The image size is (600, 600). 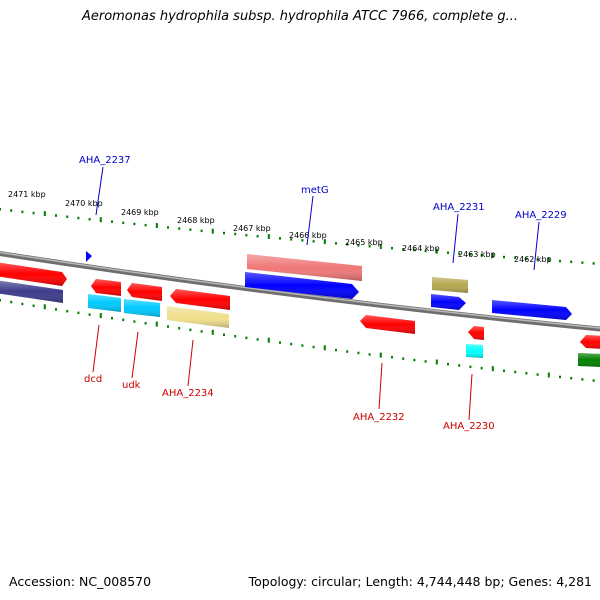 What do you see at coordinates (379, 417) in the screenshot?
I see `gene-label-AHA_2232: AHA_2232` at bounding box center [379, 417].